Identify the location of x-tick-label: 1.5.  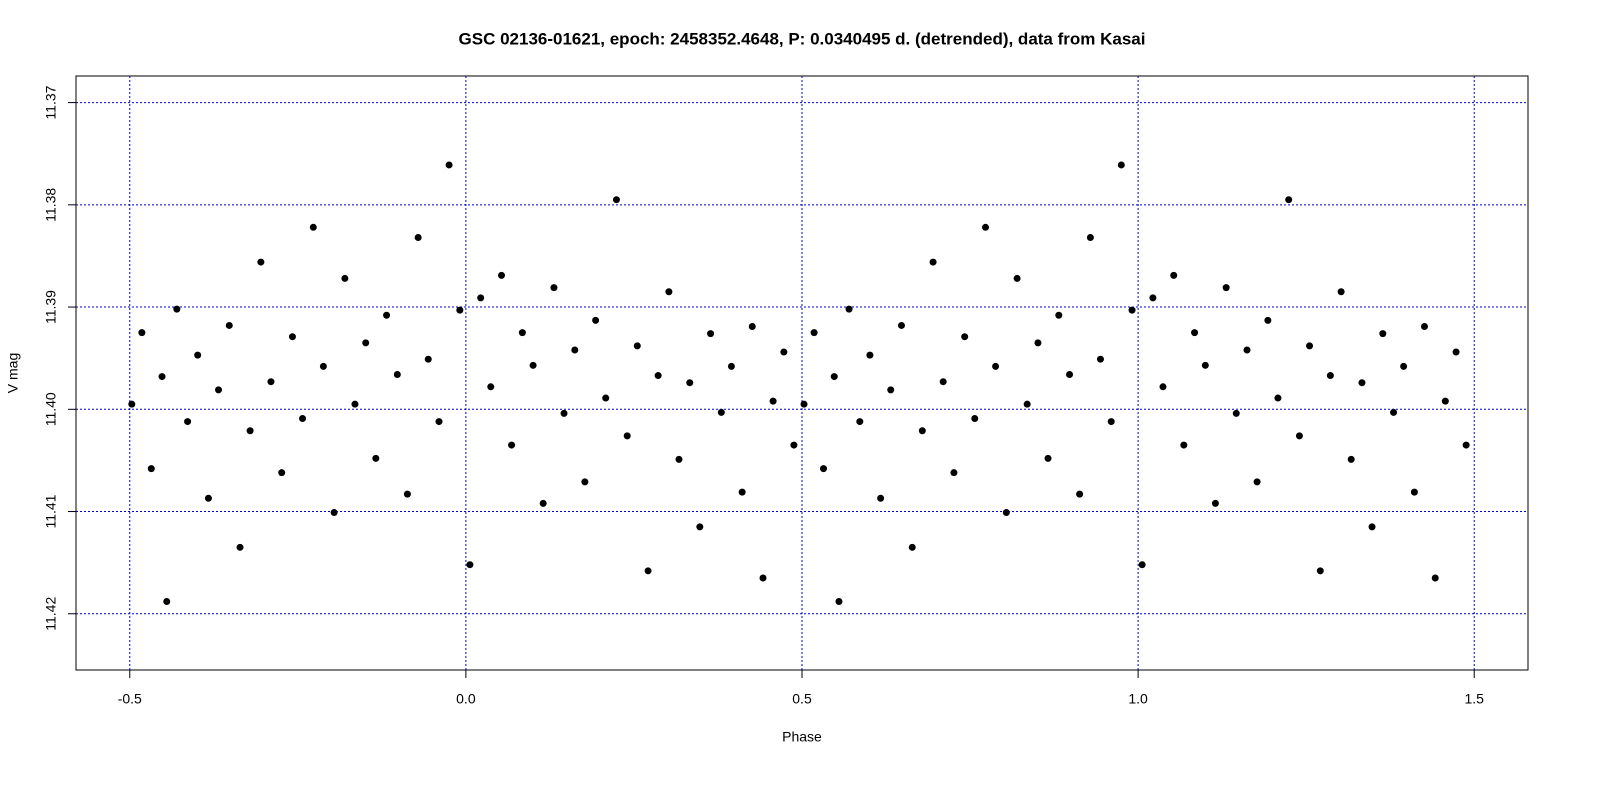
(1474, 699).